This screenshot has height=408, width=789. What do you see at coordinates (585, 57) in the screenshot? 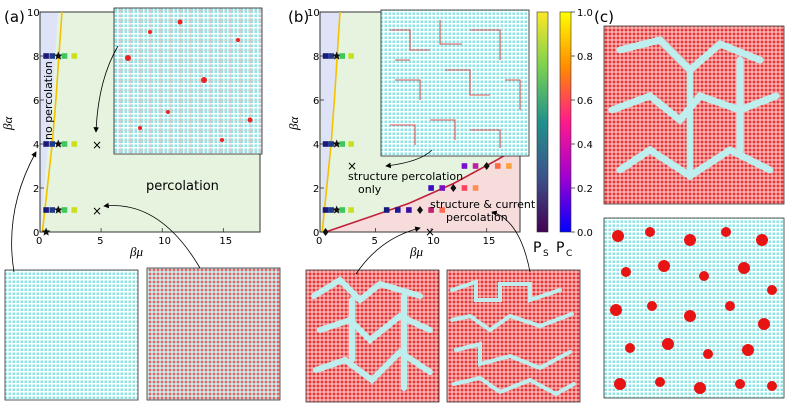
I see `colorbar-tick-label-1: 0.8` at bounding box center [585, 57].